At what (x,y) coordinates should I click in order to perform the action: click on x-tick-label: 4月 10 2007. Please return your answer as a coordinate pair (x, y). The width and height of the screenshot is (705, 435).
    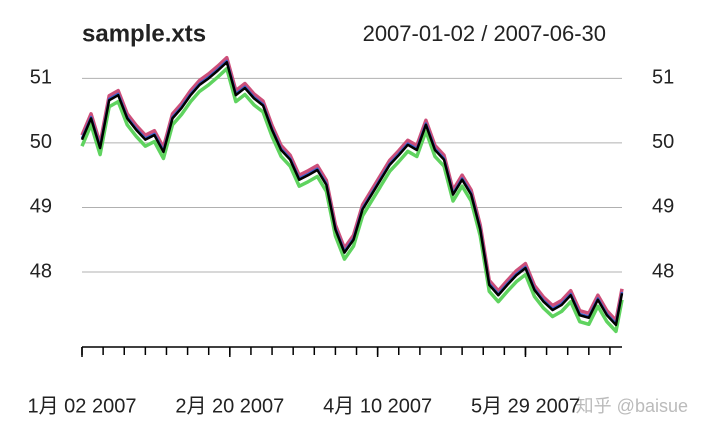
    Looking at the image, I should click on (377, 406).